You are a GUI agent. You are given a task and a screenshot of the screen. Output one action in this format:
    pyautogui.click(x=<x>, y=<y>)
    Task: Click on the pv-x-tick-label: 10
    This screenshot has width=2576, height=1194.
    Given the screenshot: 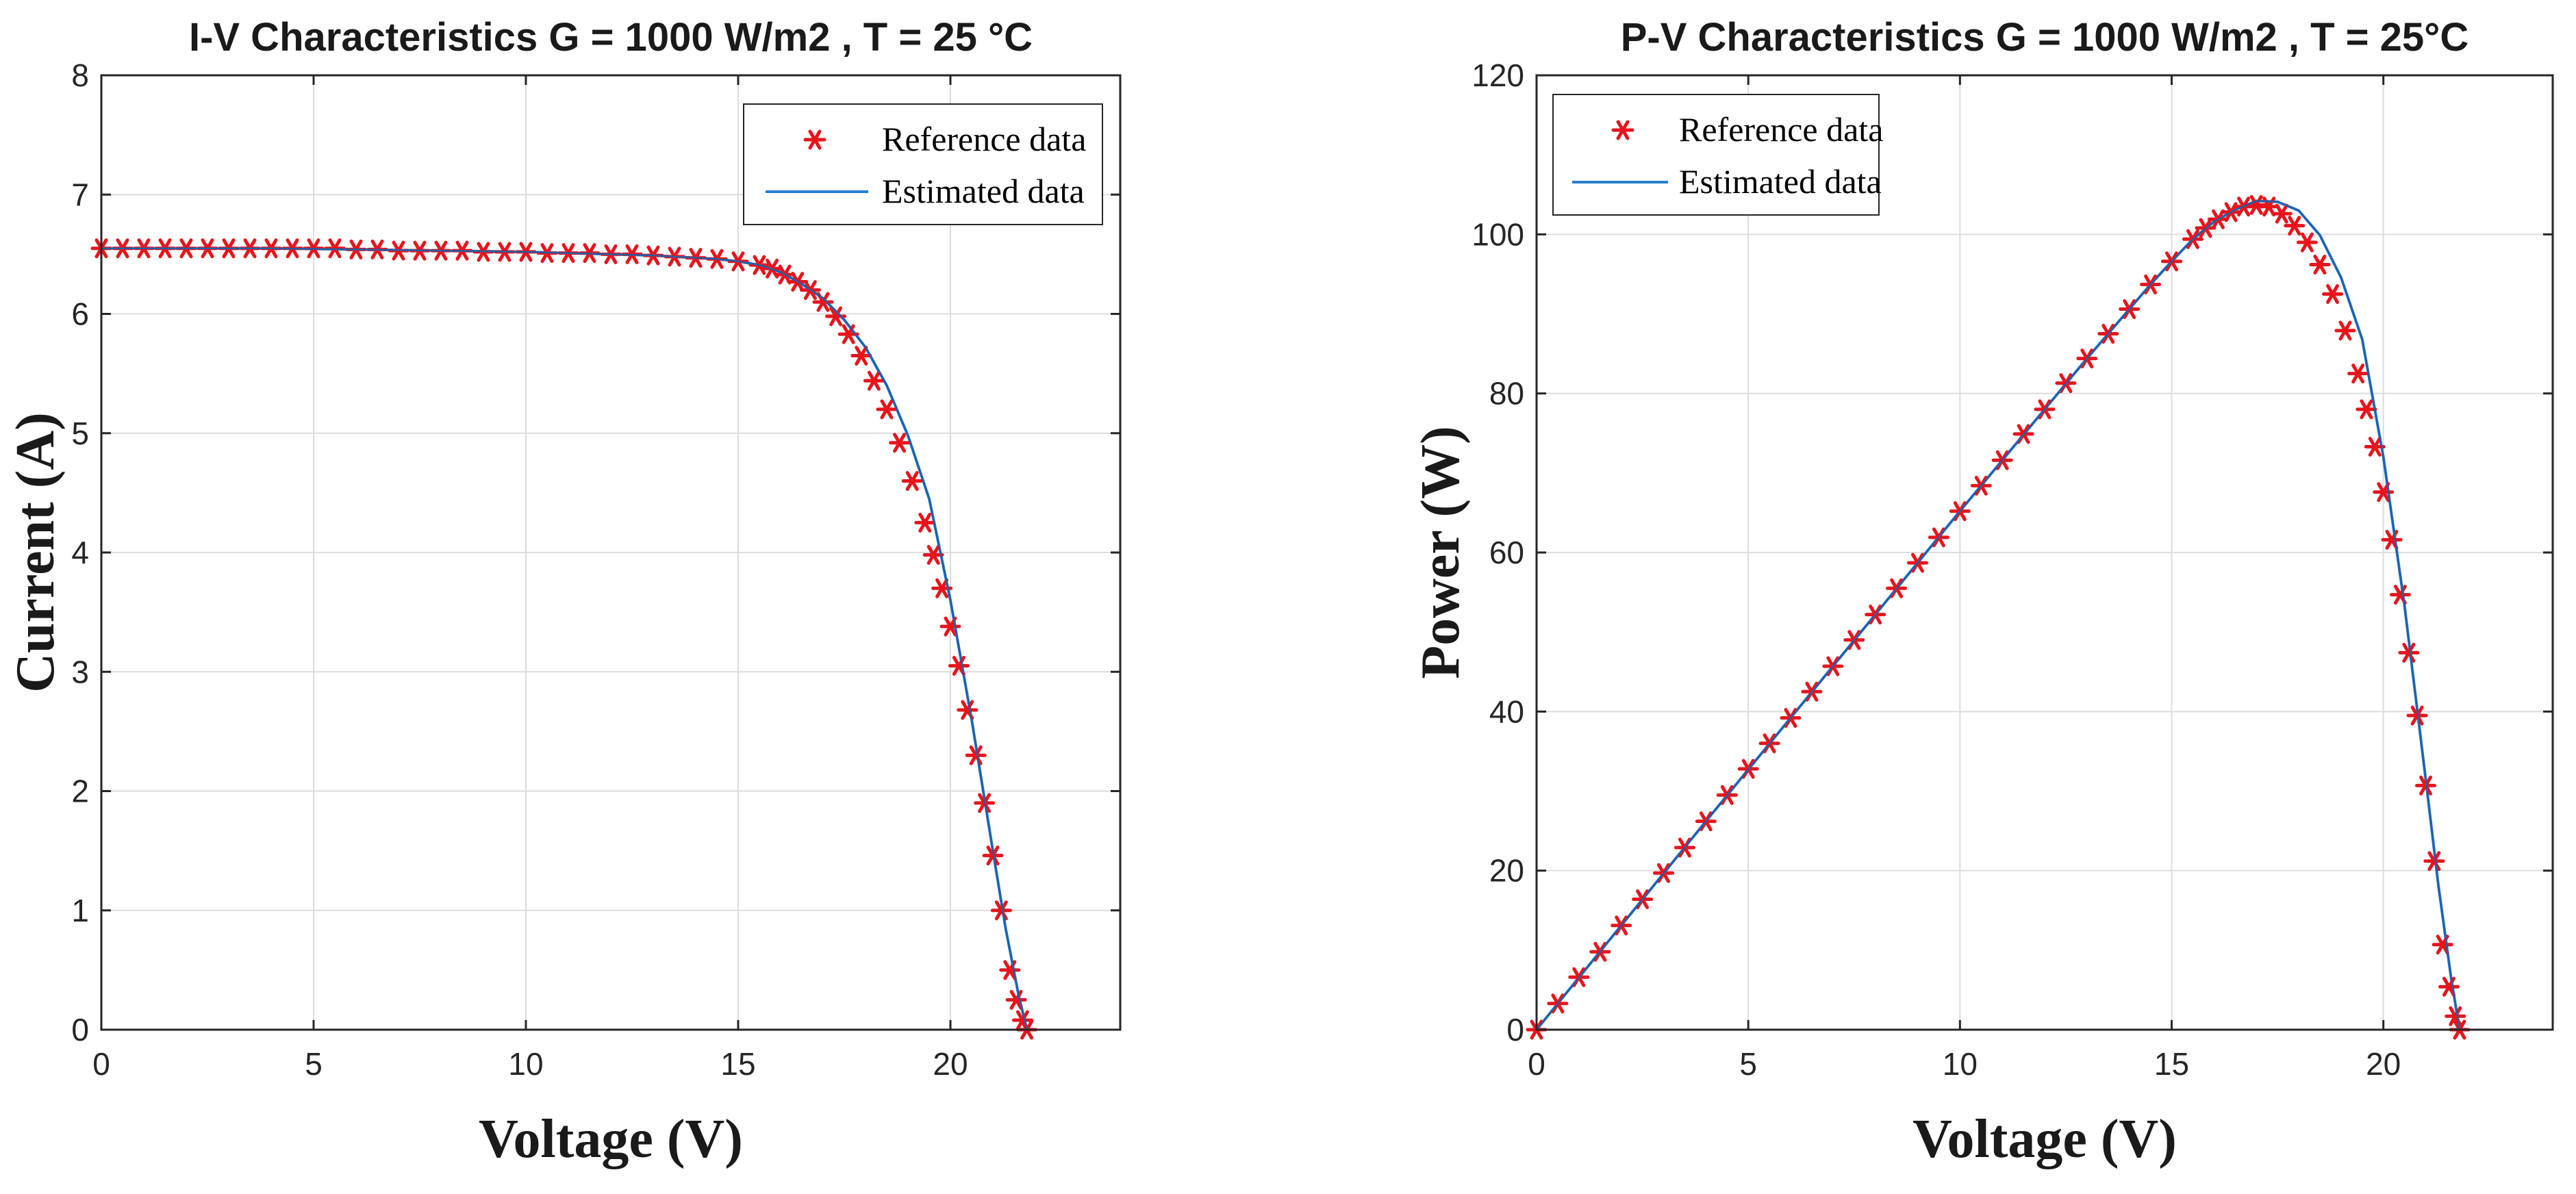 What is the action you would take?
    pyautogui.click(x=1960, y=1064)
    